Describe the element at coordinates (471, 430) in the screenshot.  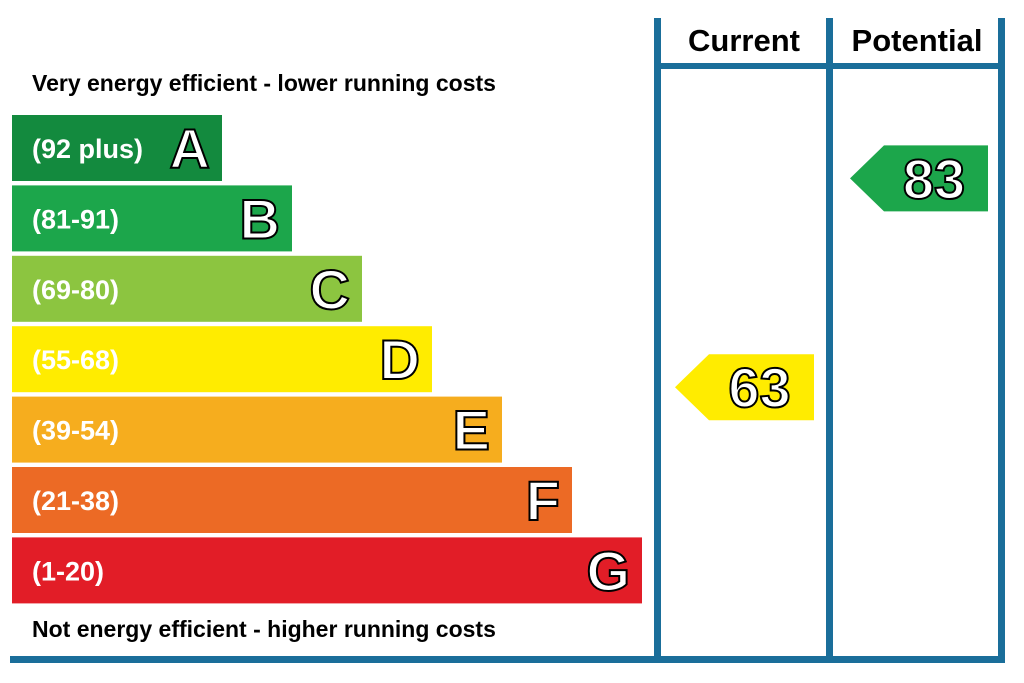
I see `band-letter-e: E` at that location.